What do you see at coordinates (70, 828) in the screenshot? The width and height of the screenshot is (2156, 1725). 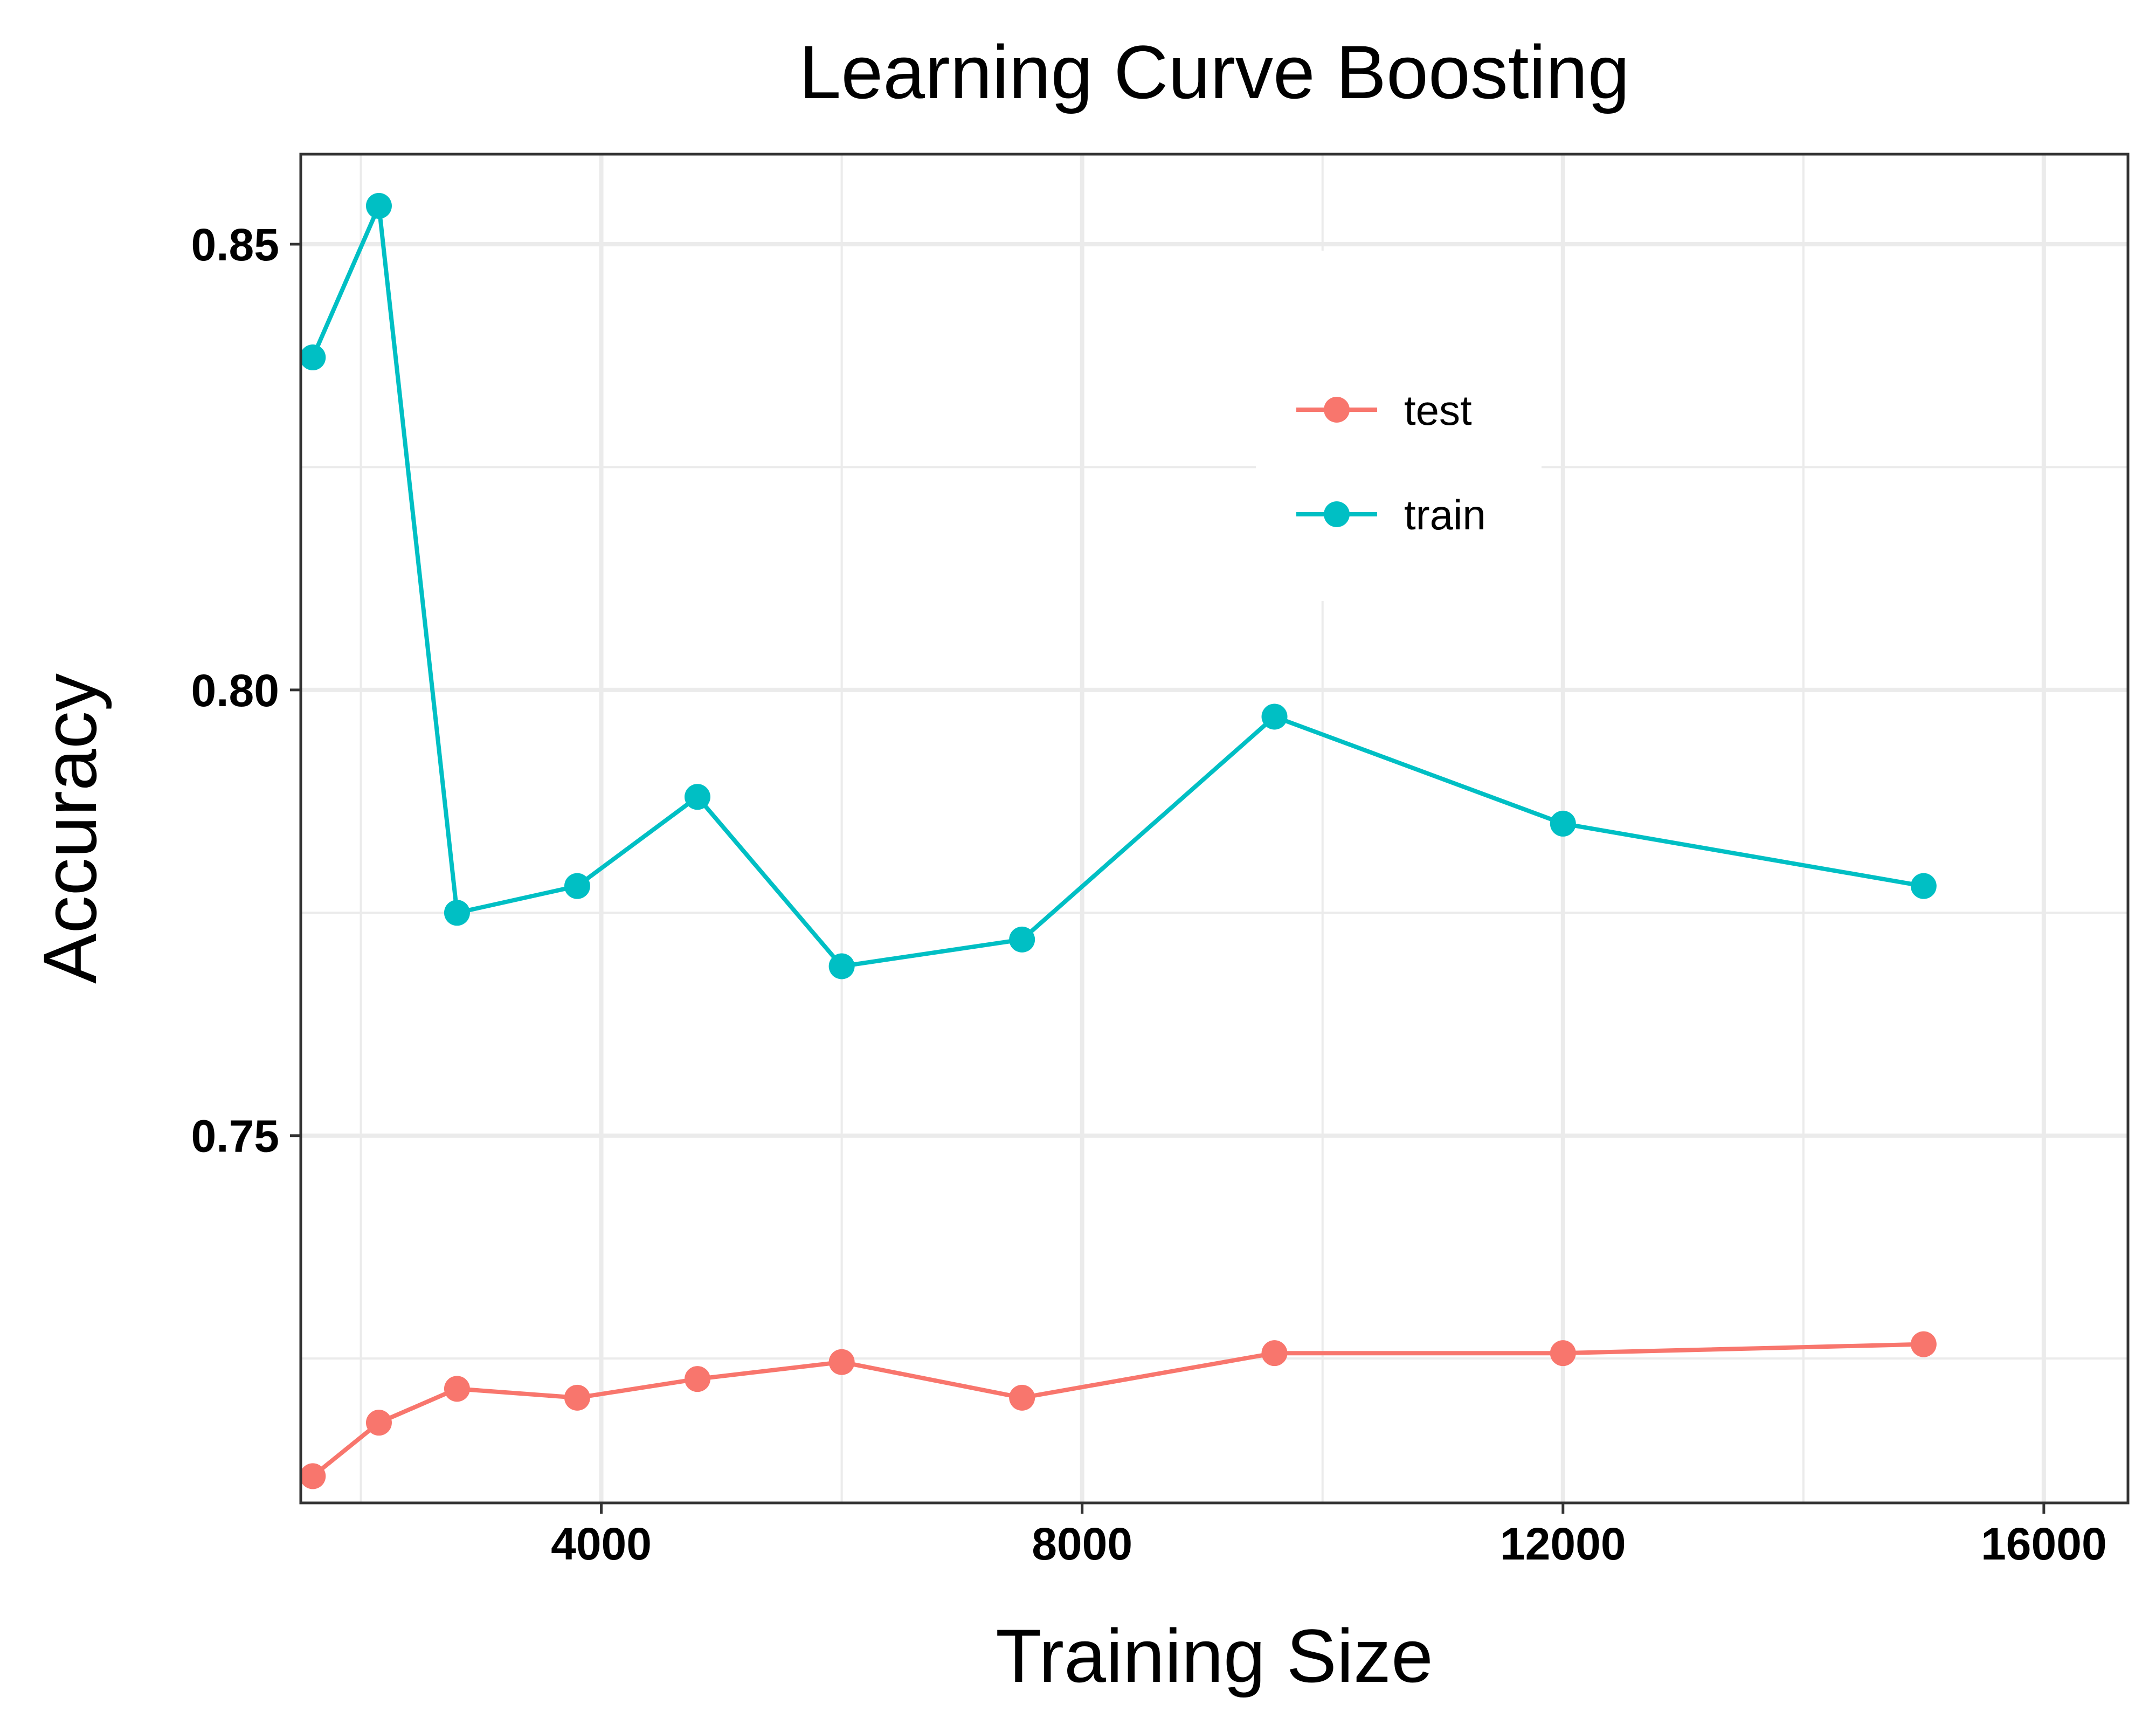 I see `y-axis-title: Accuracy` at bounding box center [70, 828].